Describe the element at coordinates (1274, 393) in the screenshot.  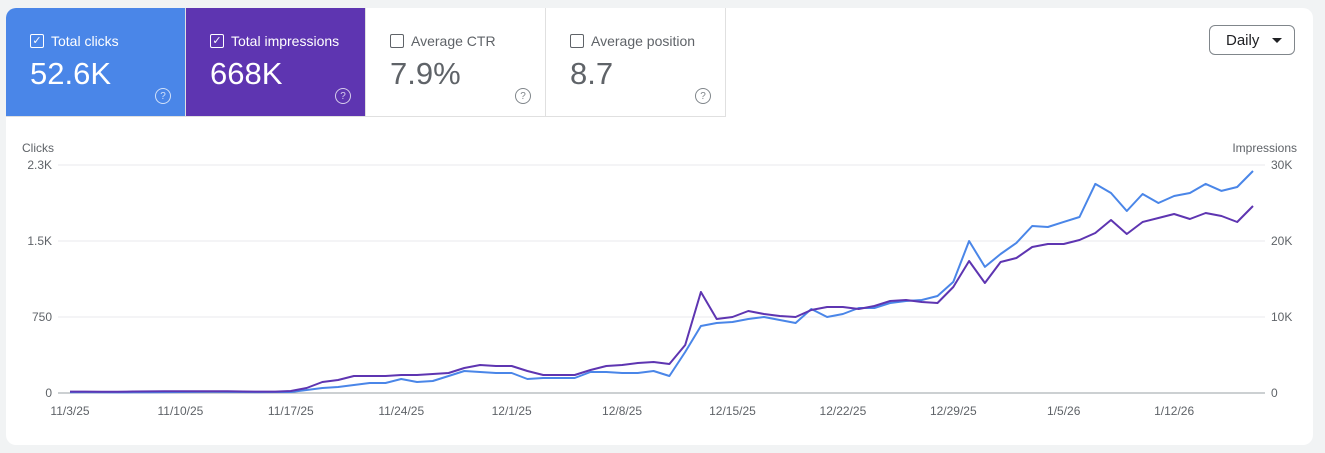
I see `y-right-tick-label: 0` at that location.